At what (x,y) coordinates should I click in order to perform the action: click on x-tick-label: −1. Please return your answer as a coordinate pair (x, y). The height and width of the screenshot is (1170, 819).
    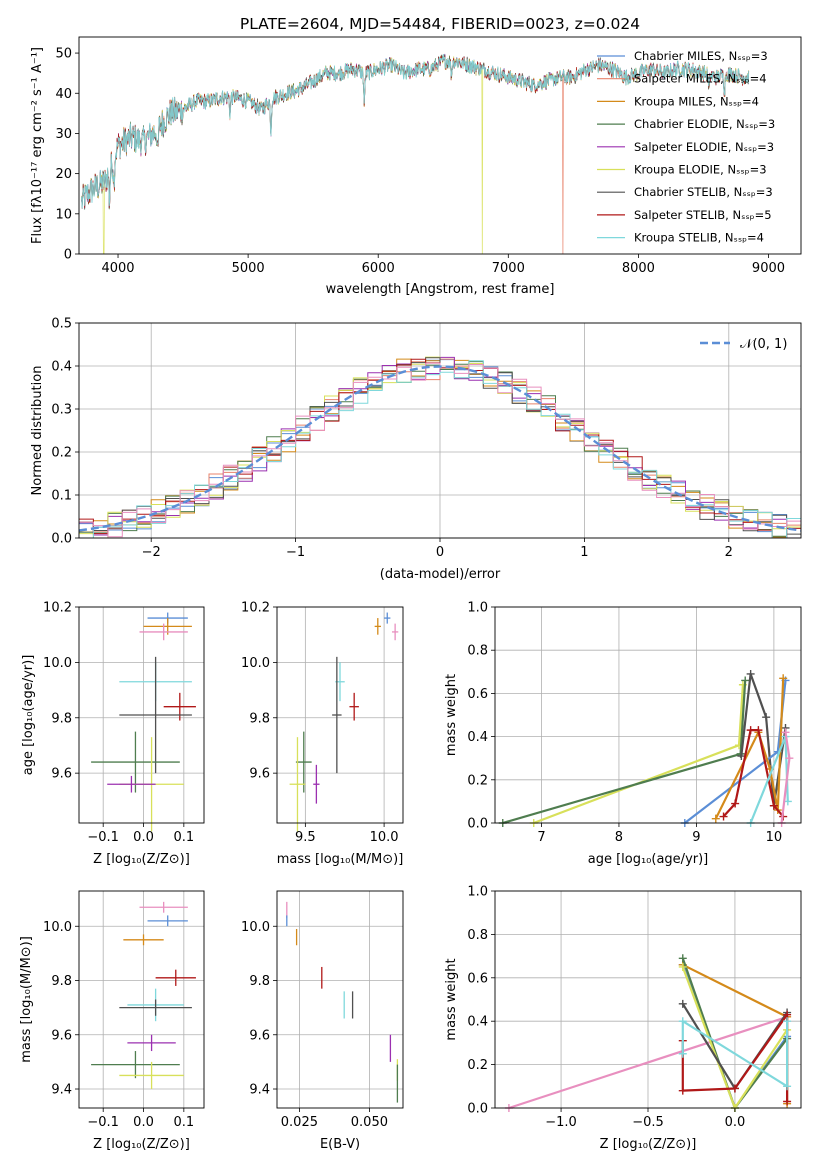
    Looking at the image, I should click on (295, 552).